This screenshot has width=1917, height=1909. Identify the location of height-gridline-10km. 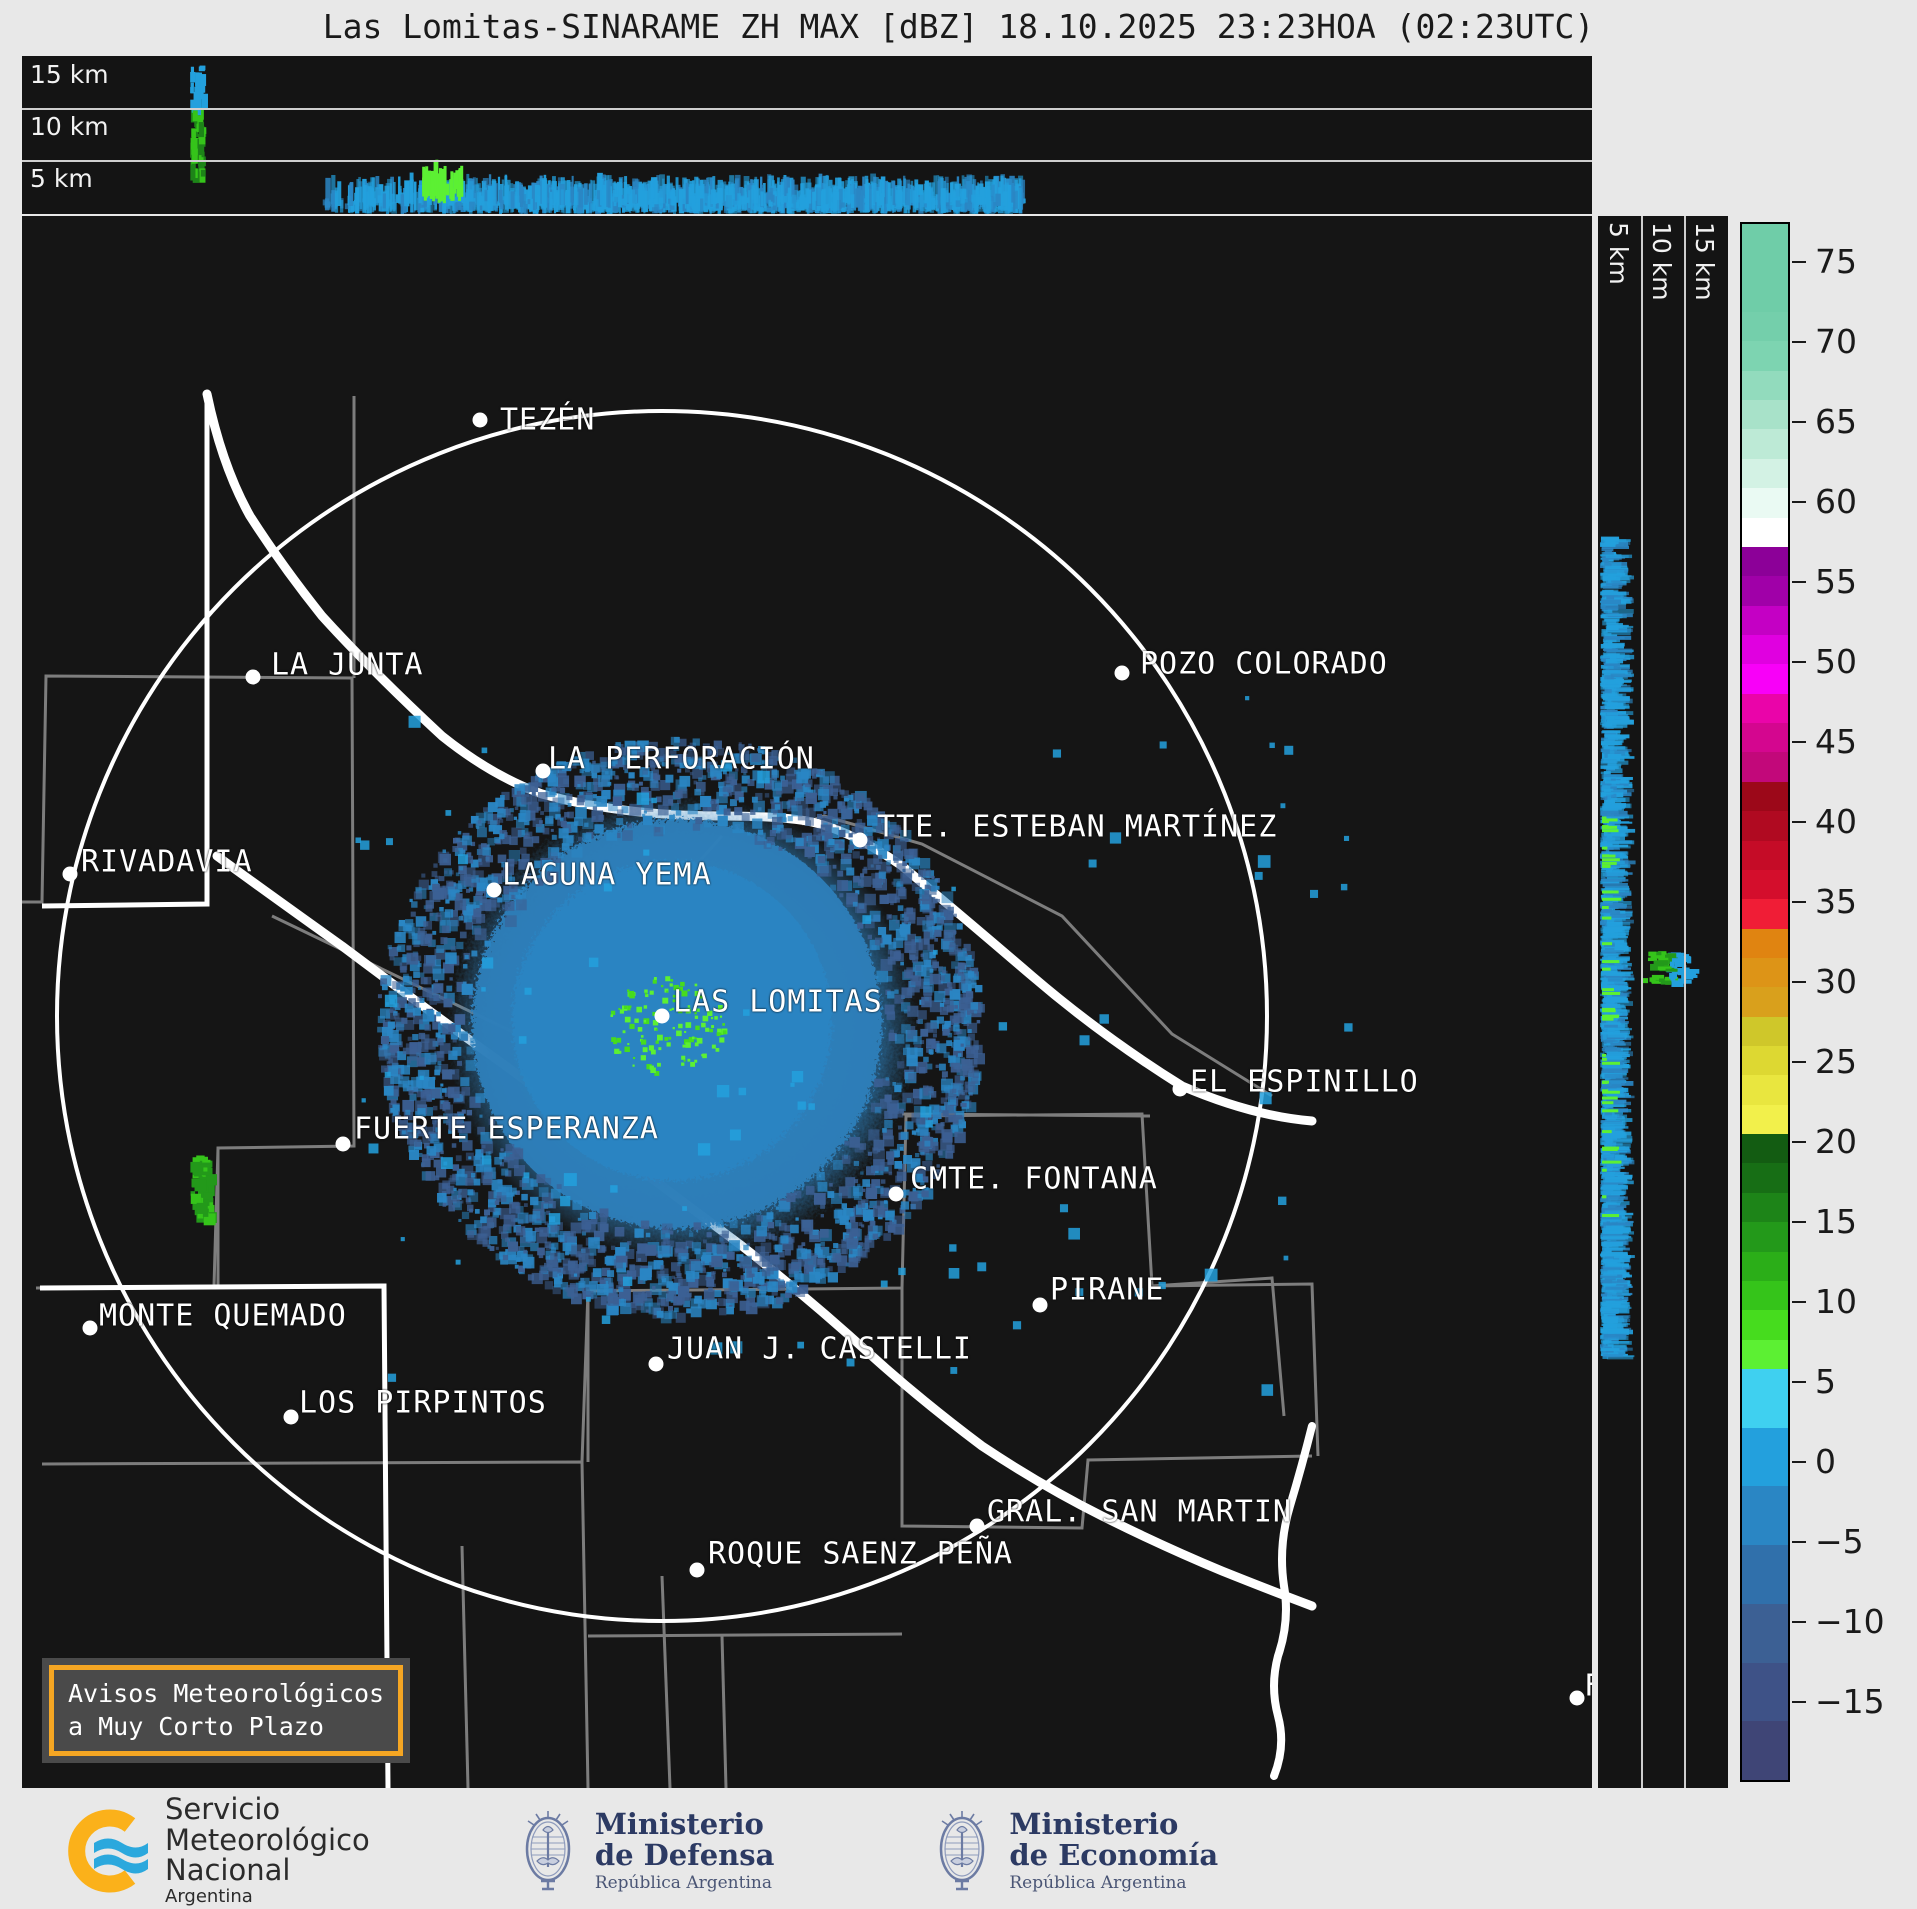
(807, 161).